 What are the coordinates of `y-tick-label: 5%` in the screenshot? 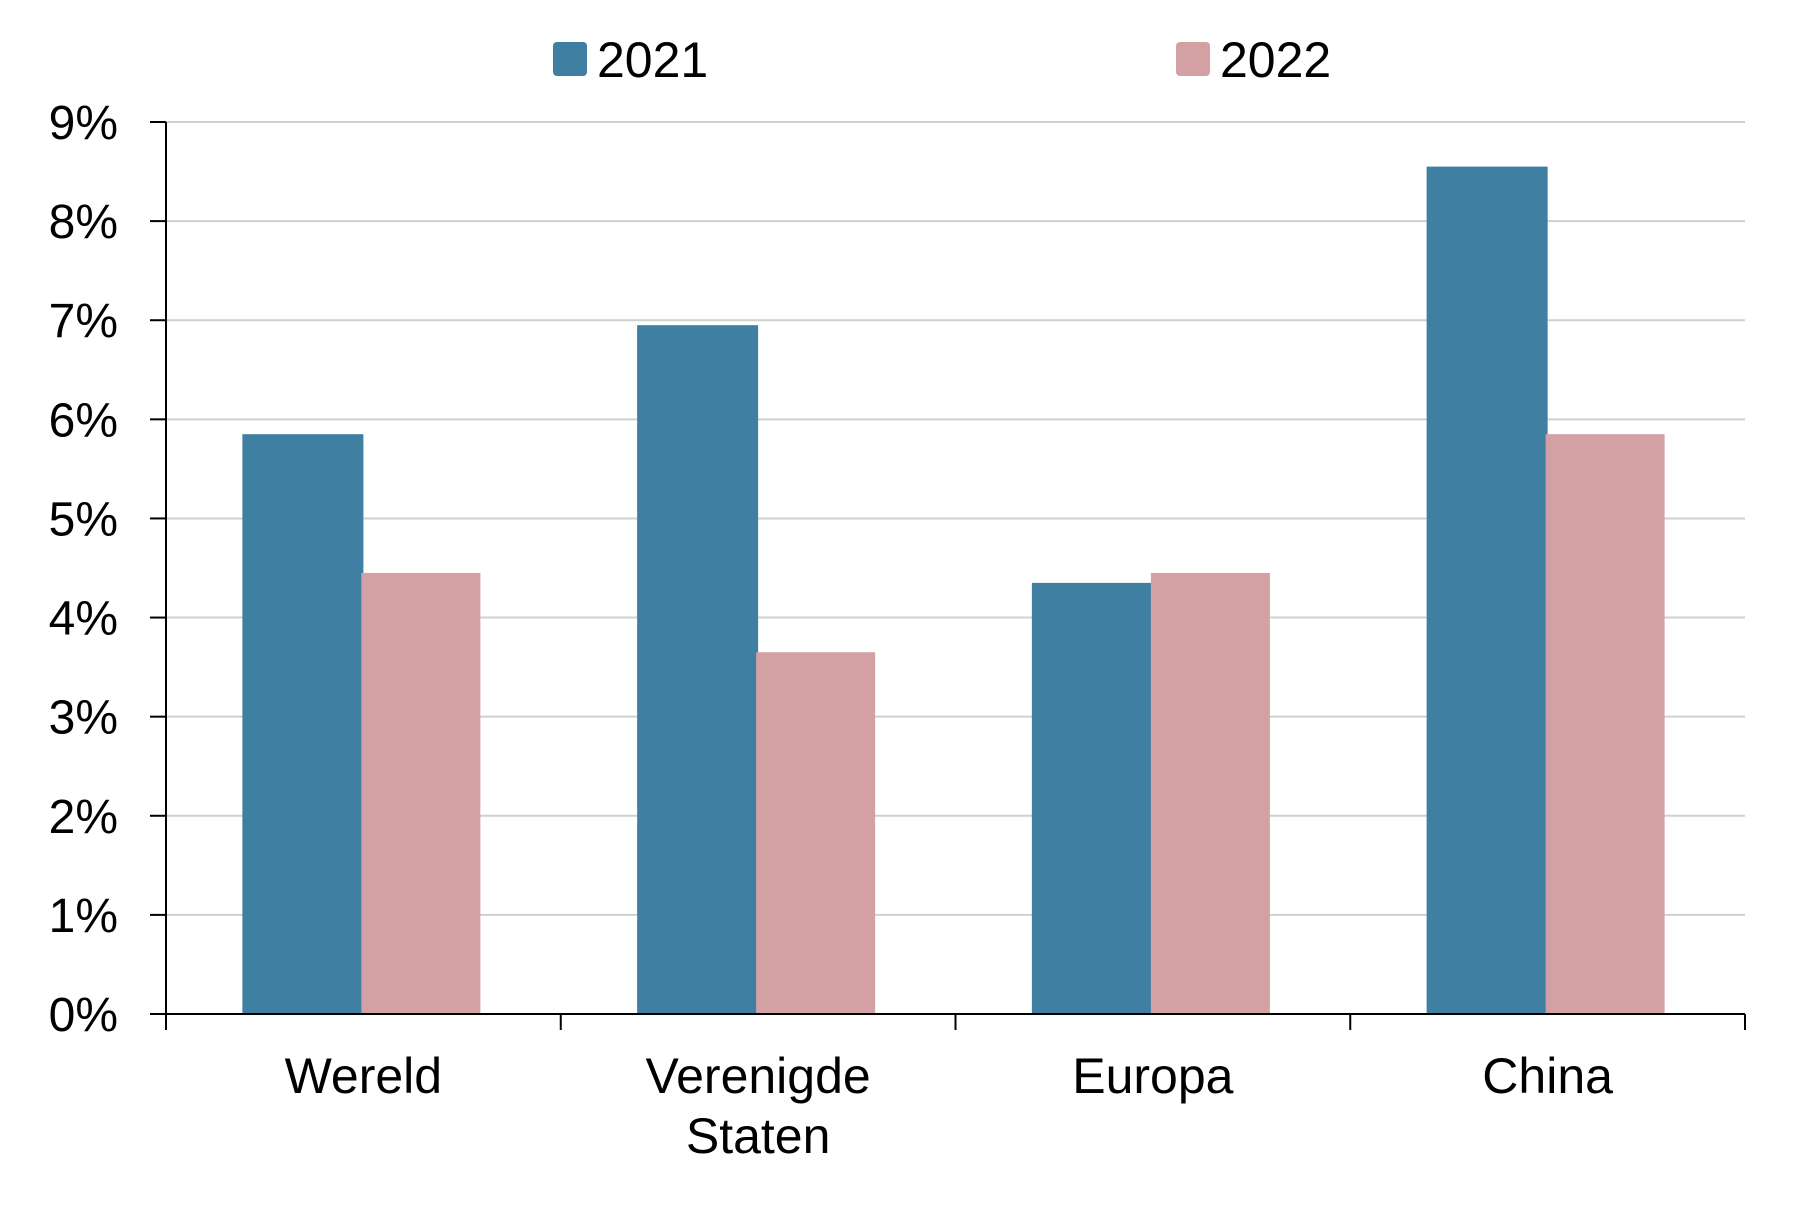 It's located at (83, 519).